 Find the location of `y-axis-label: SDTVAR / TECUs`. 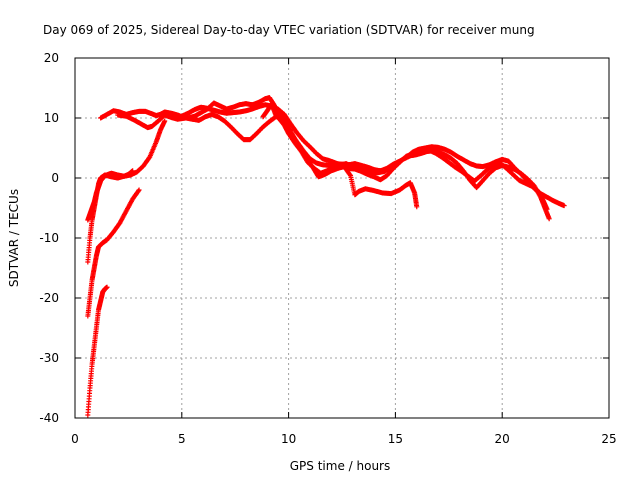

y-axis-label: SDTVAR / TECUs is located at coordinates (14, 238).